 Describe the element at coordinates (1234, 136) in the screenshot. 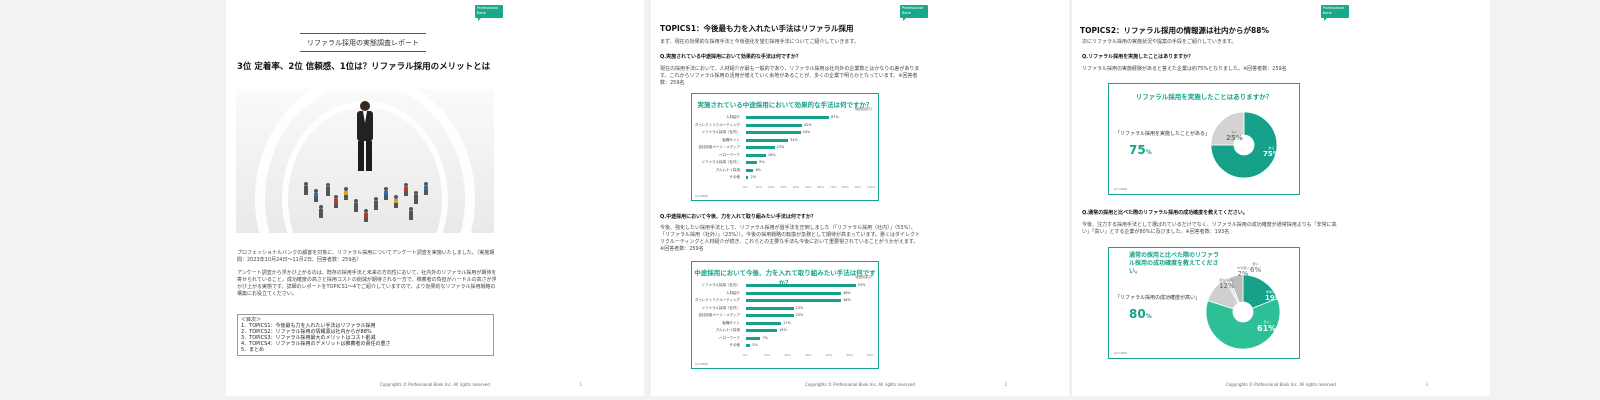

I see `slice-label-no: ない 25%` at that location.